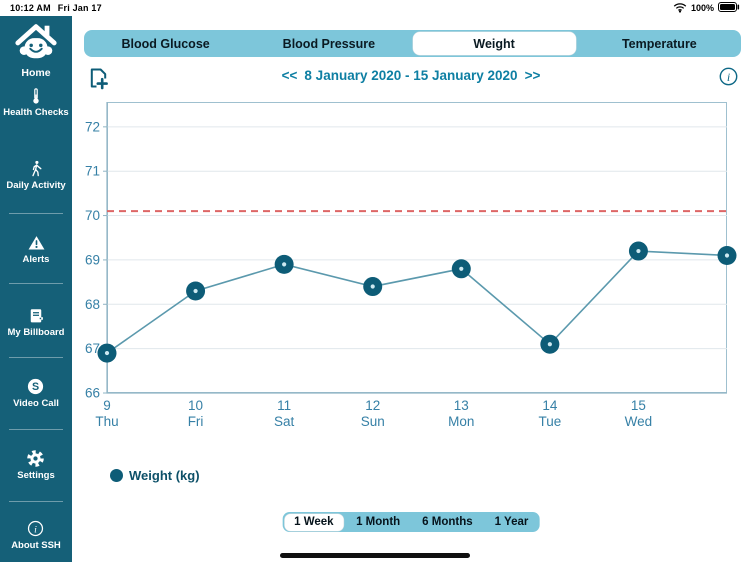 The width and height of the screenshot is (750, 562). I want to click on x-tick-day-label: 15, so click(638, 405).